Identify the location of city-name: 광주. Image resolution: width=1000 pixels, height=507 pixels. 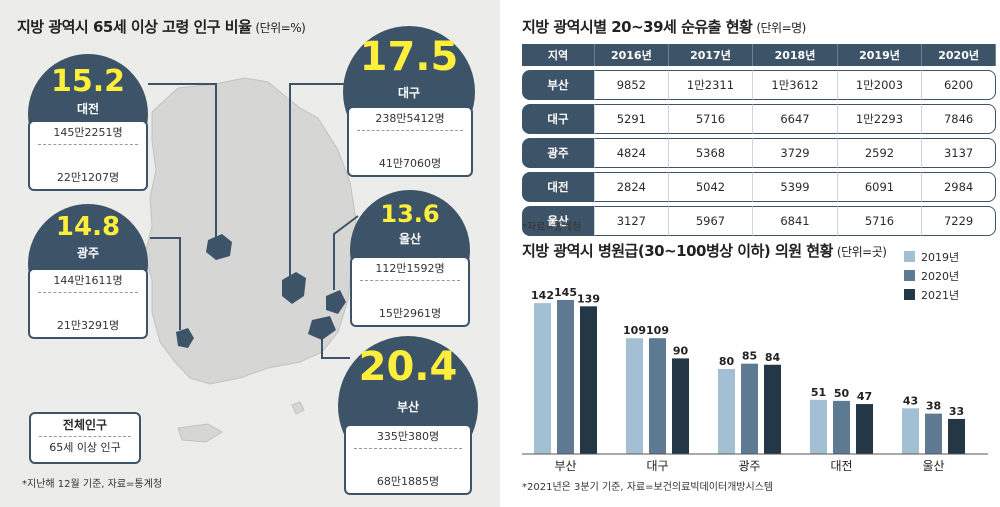
(88, 253).